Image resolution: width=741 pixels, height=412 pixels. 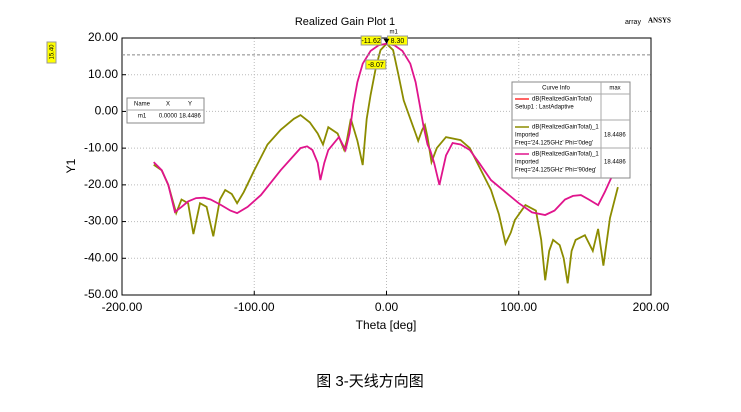 I want to click on y-tick-label: -40.00, so click(x=101, y=257).